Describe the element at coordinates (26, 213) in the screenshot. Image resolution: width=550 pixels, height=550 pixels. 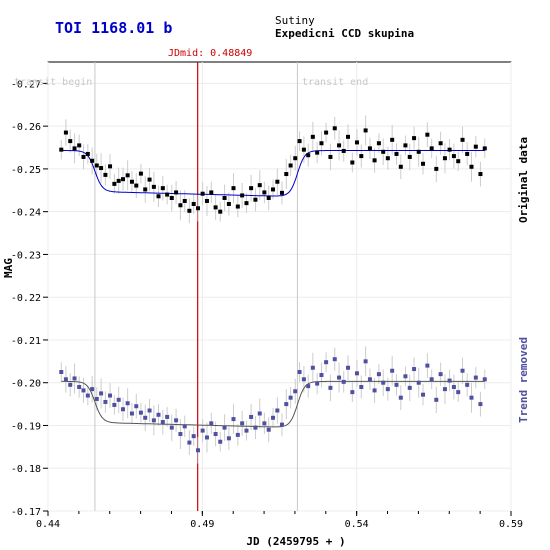
I see `y-tick-label: -0.24` at that location.